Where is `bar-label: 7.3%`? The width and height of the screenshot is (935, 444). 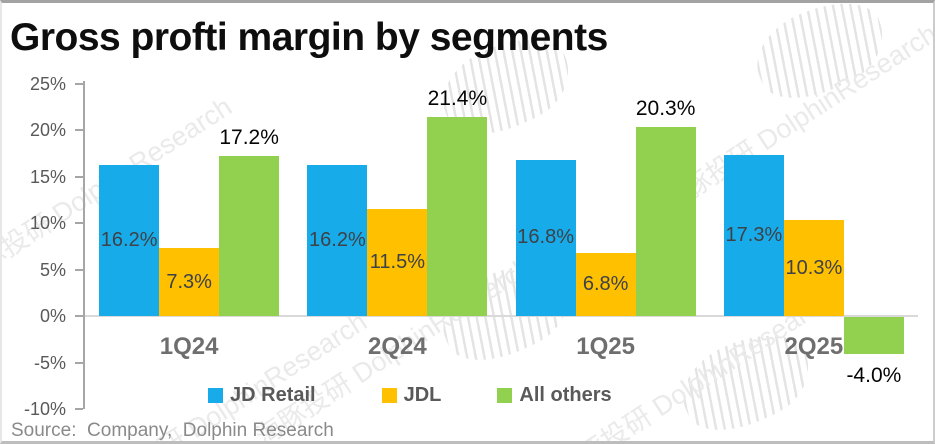
bar-label: 7.3% is located at coordinates (189, 281).